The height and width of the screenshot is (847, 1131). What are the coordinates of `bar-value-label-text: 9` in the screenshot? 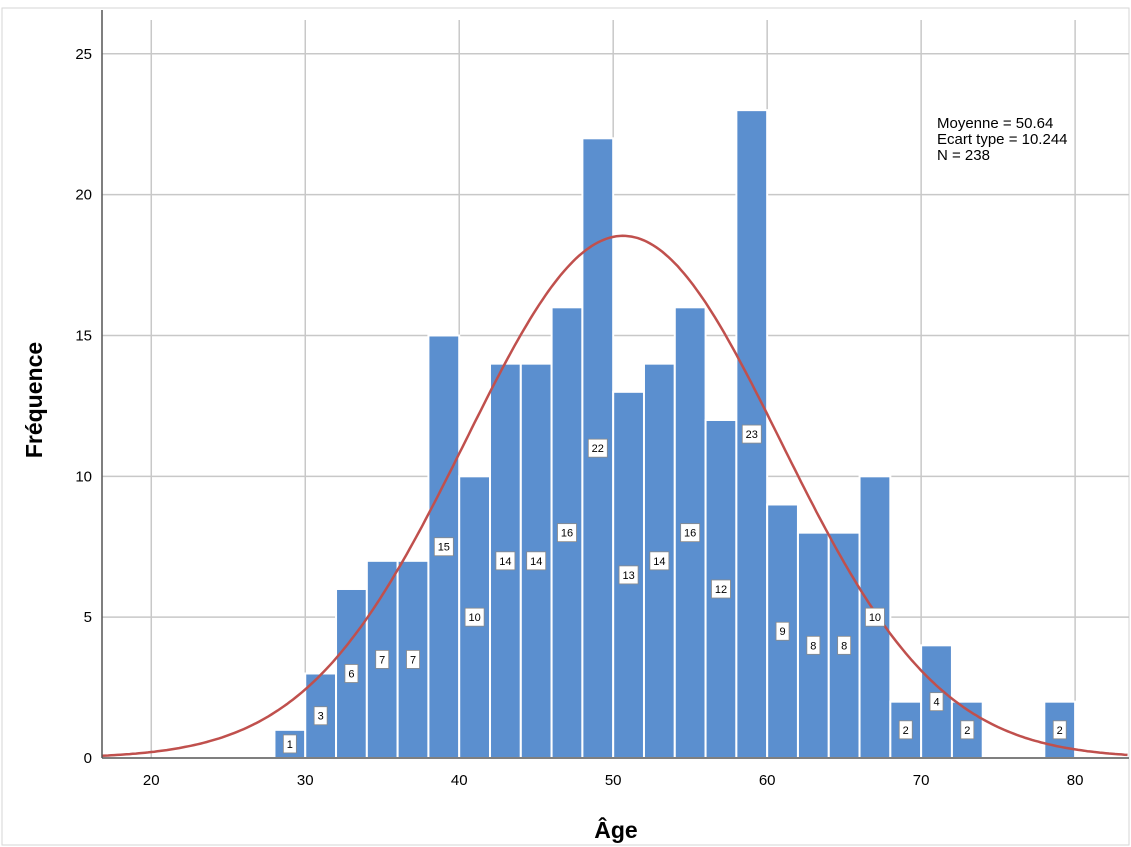 It's located at (782, 632).